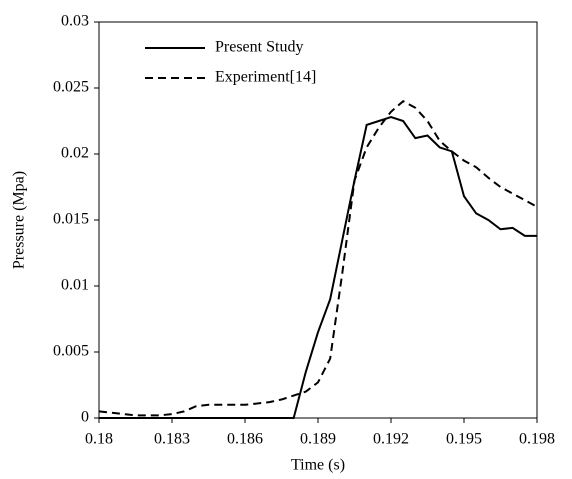 This screenshot has width=572, height=479. What do you see at coordinates (75, 21) in the screenshot?
I see `y-tick-label: 0.03` at bounding box center [75, 21].